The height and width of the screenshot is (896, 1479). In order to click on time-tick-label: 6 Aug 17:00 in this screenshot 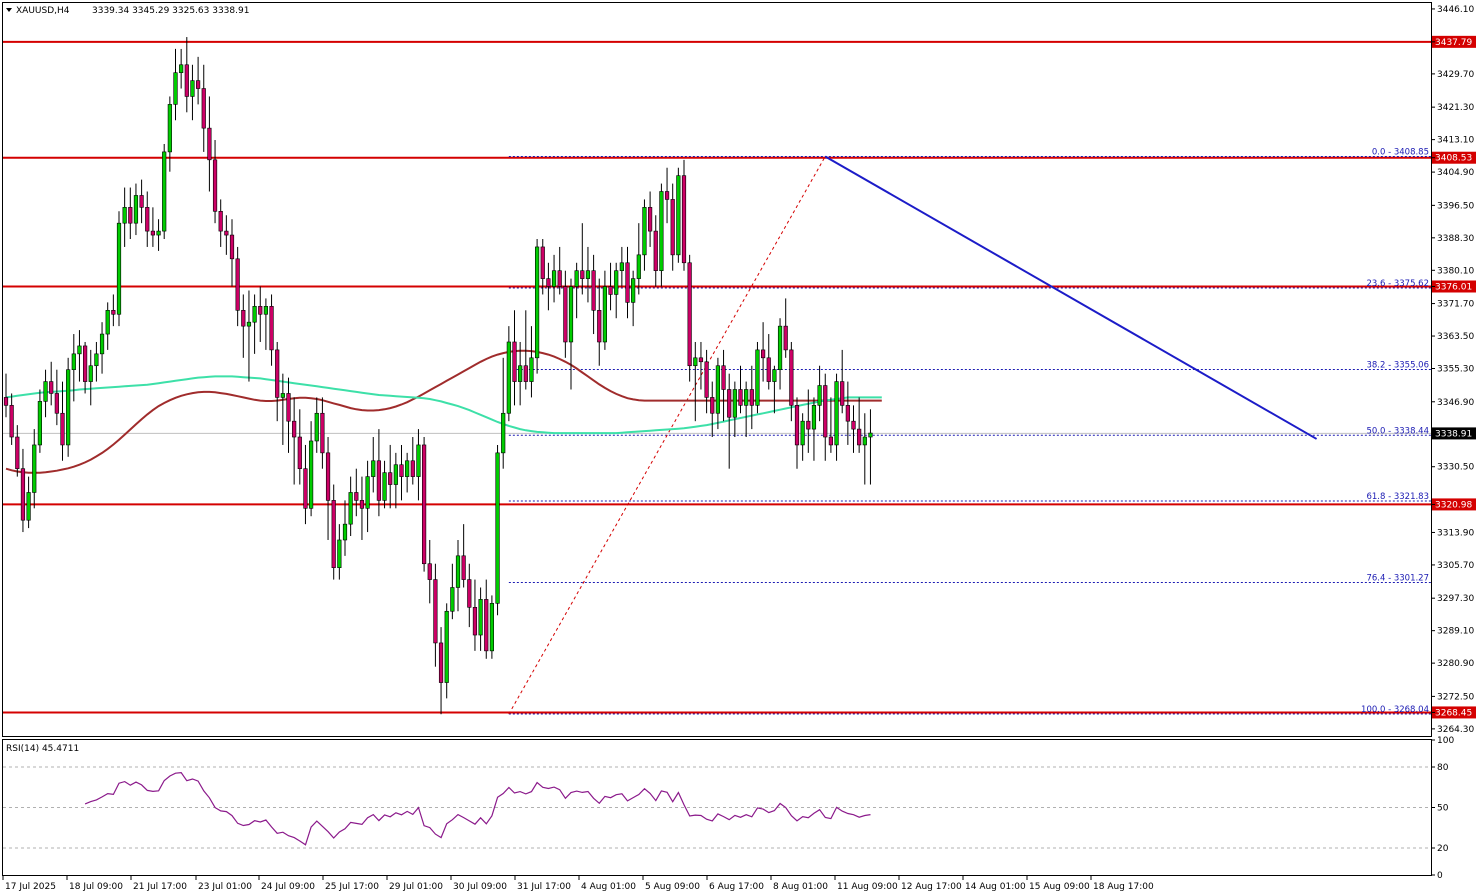, I will do `click(736, 887)`.